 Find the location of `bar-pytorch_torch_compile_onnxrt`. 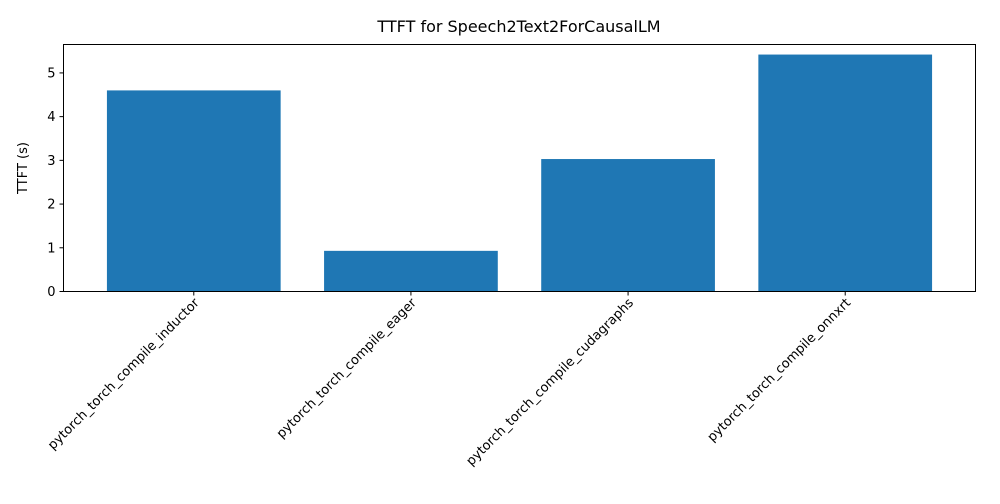

bar-pytorch_torch_compile_onnxrt is located at coordinates (845, 173).